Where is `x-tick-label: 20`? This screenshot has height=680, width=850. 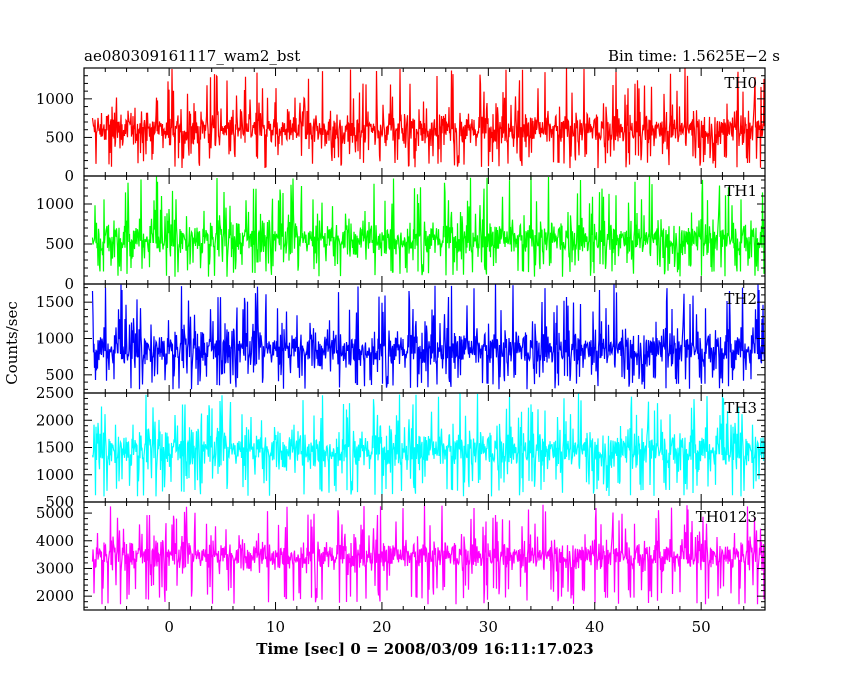
x-tick-label: 20 is located at coordinates (381, 627).